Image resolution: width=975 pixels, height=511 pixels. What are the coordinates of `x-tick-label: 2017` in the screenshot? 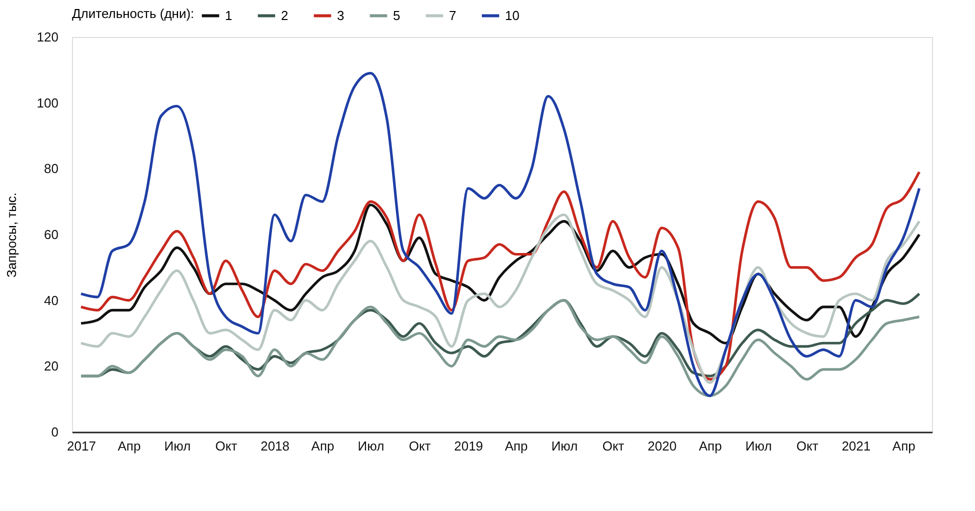 It's located at (81, 446).